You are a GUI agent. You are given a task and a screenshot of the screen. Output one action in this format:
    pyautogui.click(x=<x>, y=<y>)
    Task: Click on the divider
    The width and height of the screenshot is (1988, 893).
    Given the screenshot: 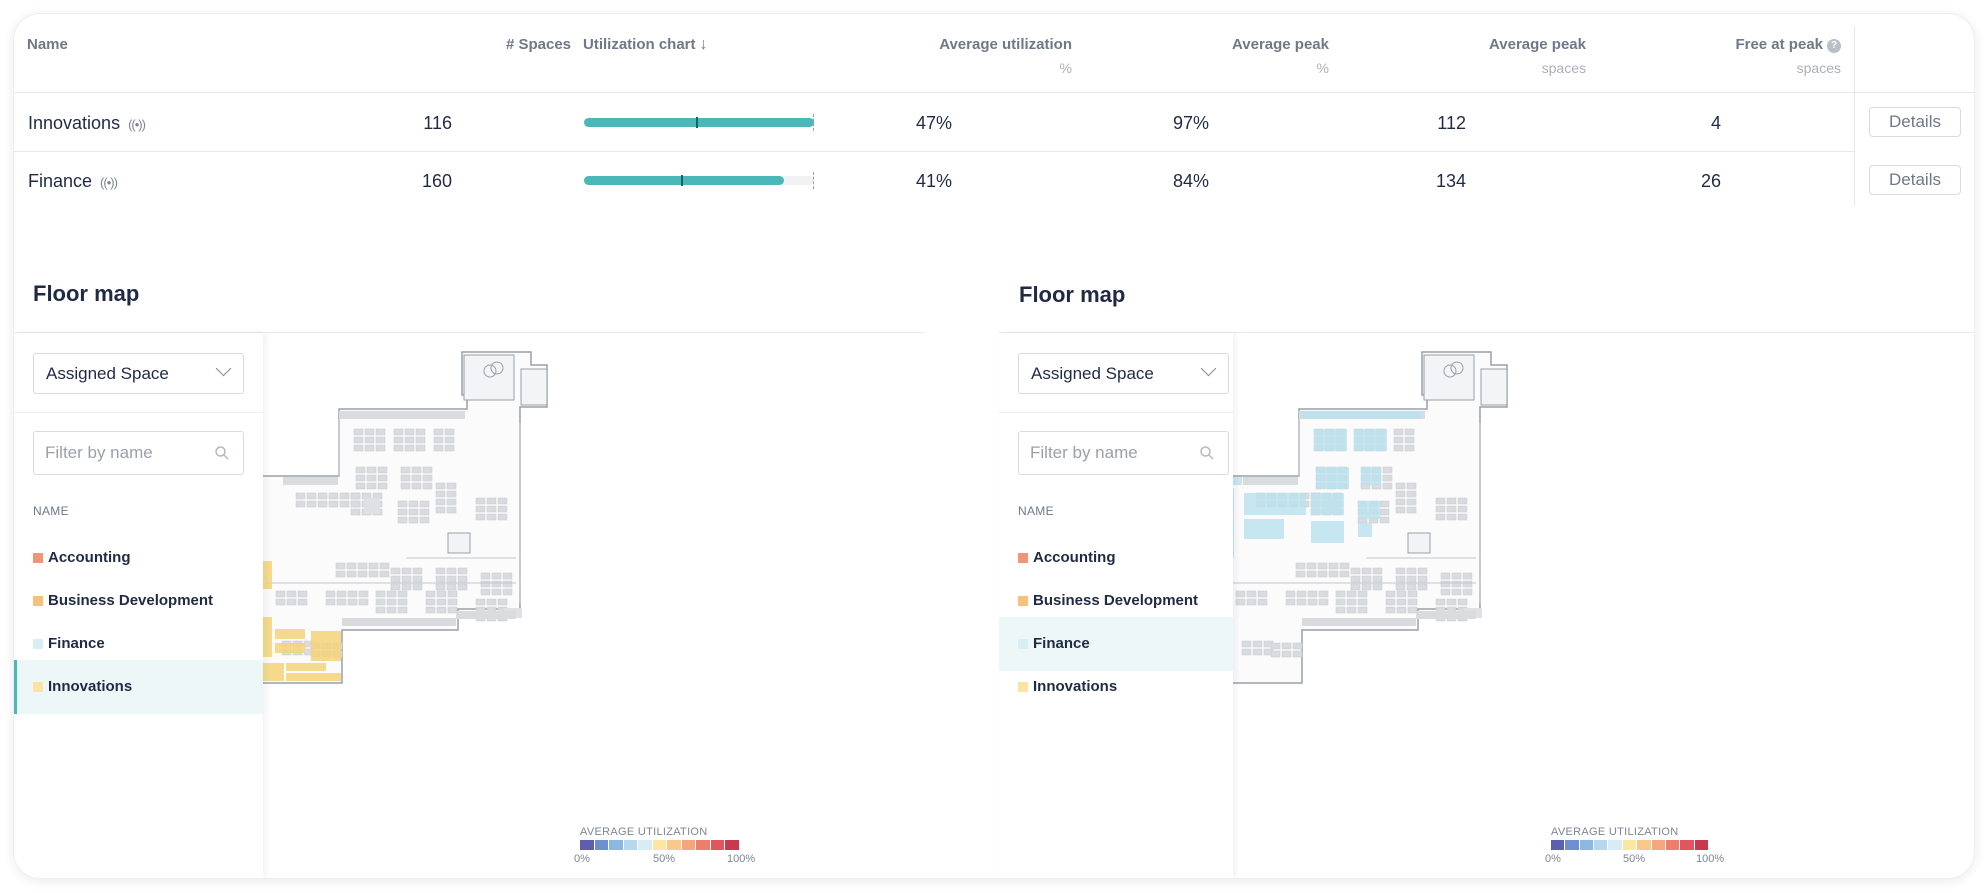 What is the action you would take?
    pyautogui.click(x=1486, y=332)
    